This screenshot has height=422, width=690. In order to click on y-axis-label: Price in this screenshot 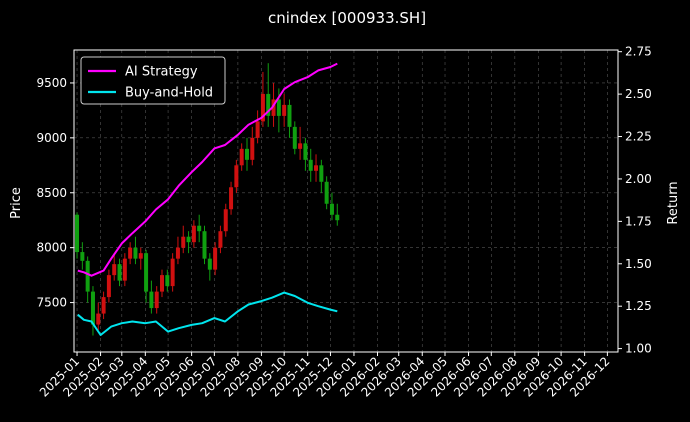, I will do `click(16, 203)`.